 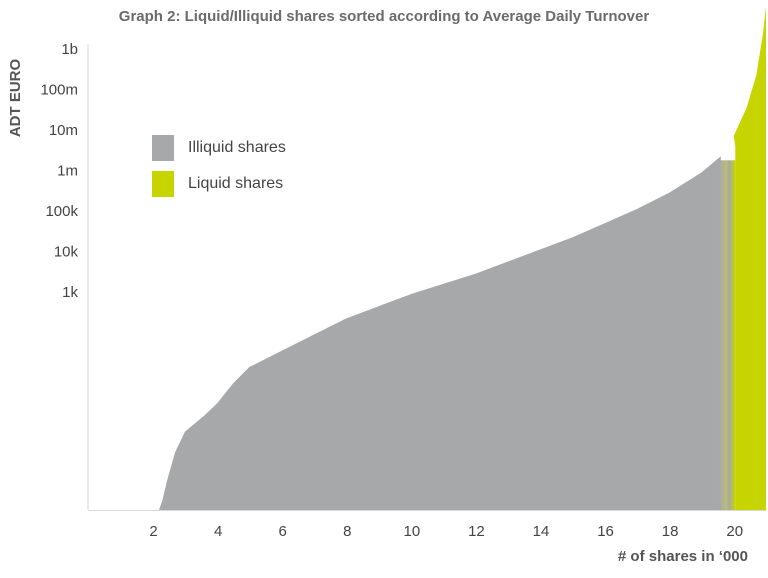 What do you see at coordinates (412, 531) in the screenshot?
I see `x-tick-label: 10` at bounding box center [412, 531].